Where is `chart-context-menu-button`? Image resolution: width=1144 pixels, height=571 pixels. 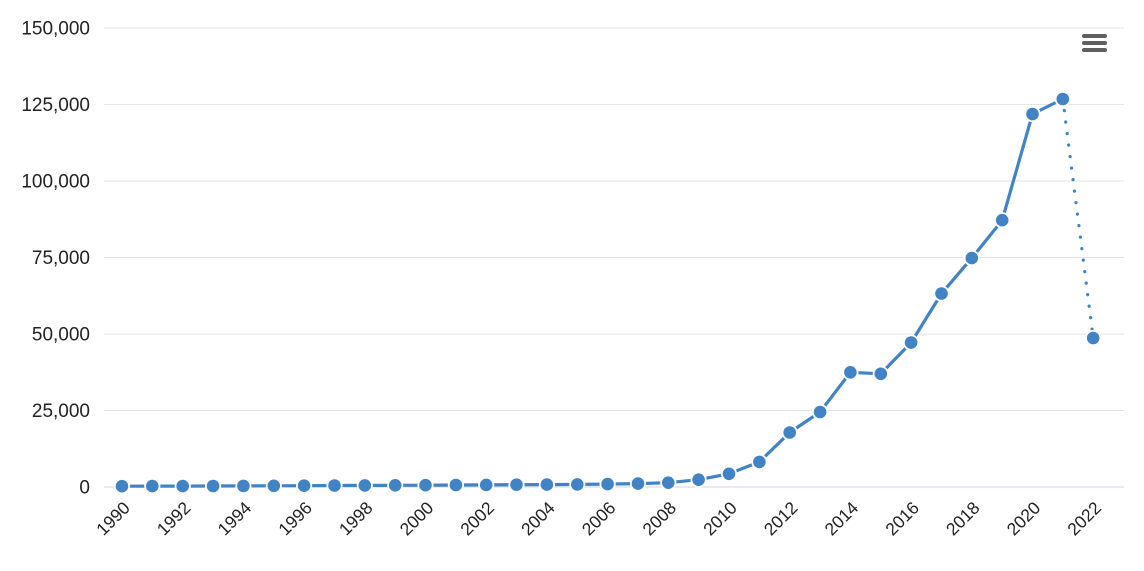
chart-context-menu-button is located at coordinates (1094, 43).